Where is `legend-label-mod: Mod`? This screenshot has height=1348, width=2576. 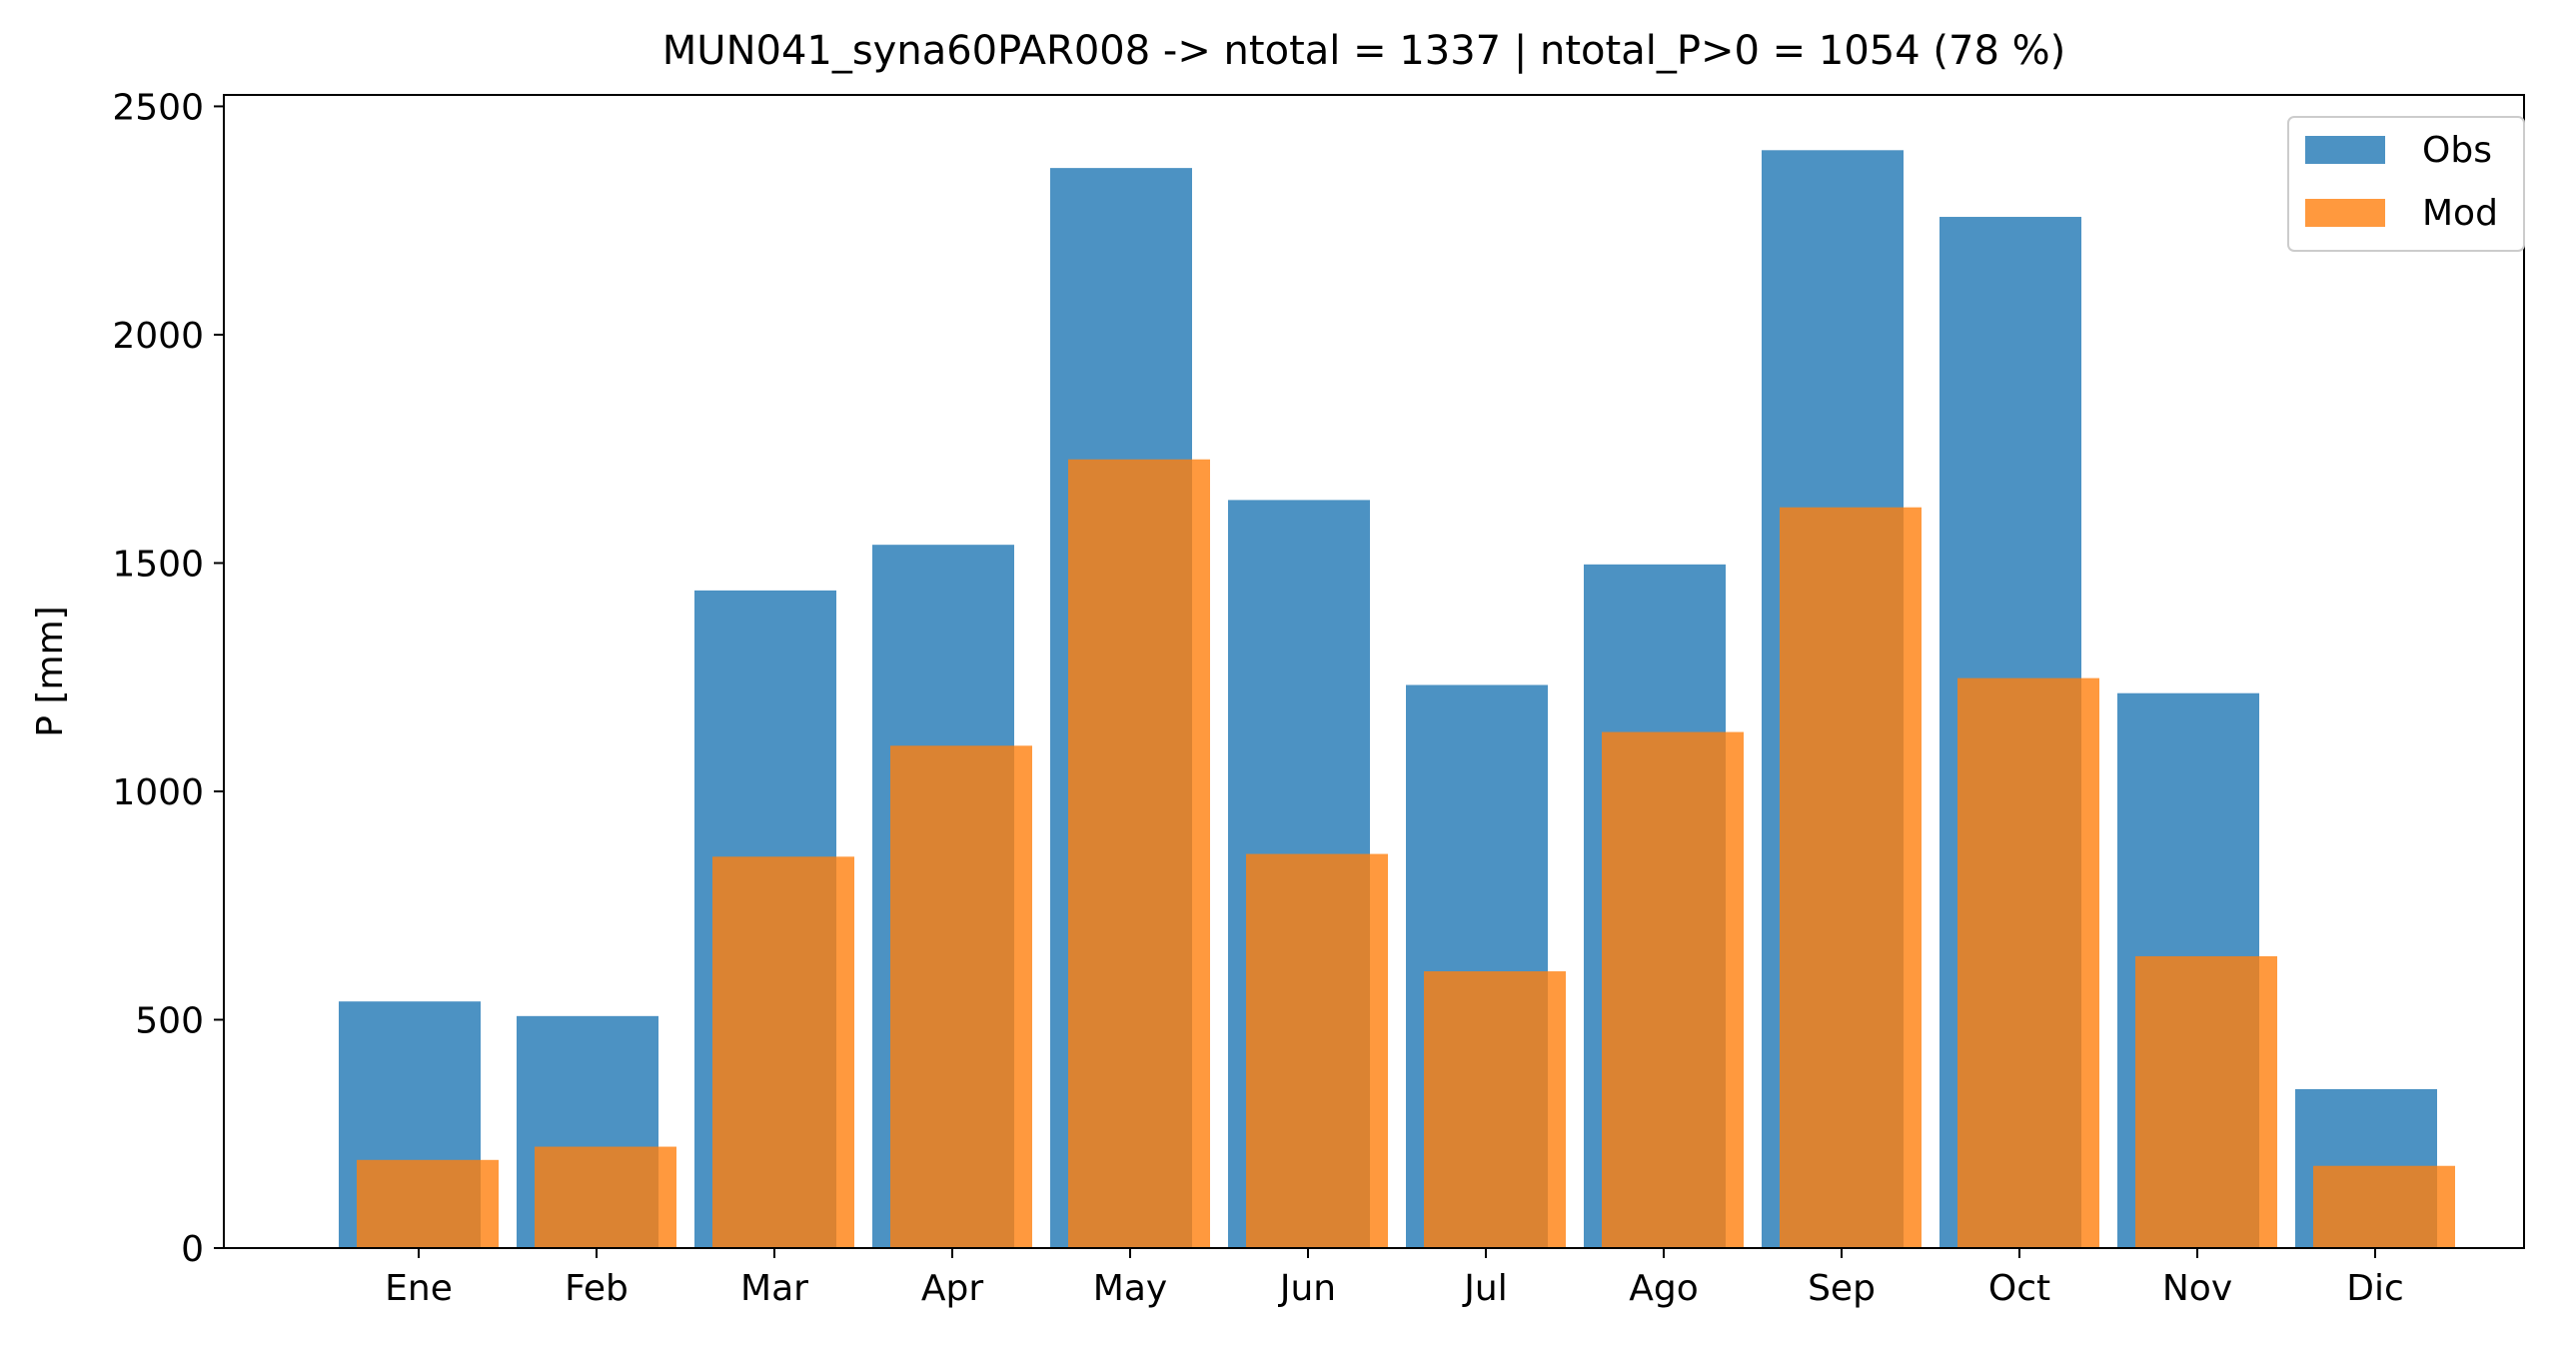
legend-label-mod: Mod is located at coordinates (2460, 214).